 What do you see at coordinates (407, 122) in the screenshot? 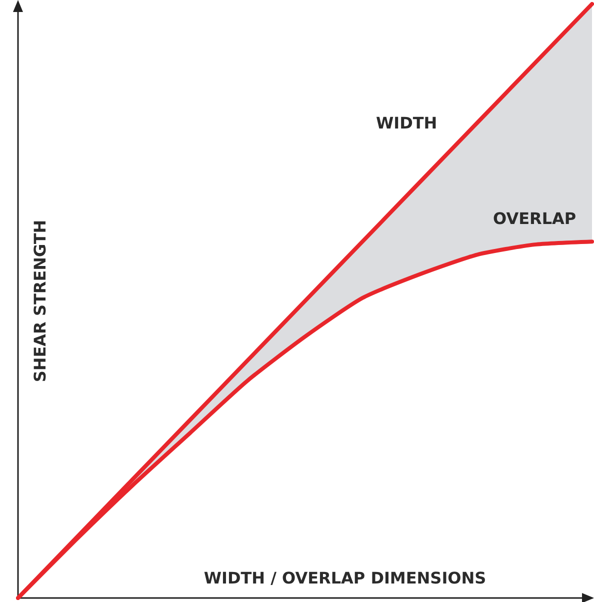
I see `series-label: WIDTH` at bounding box center [407, 122].